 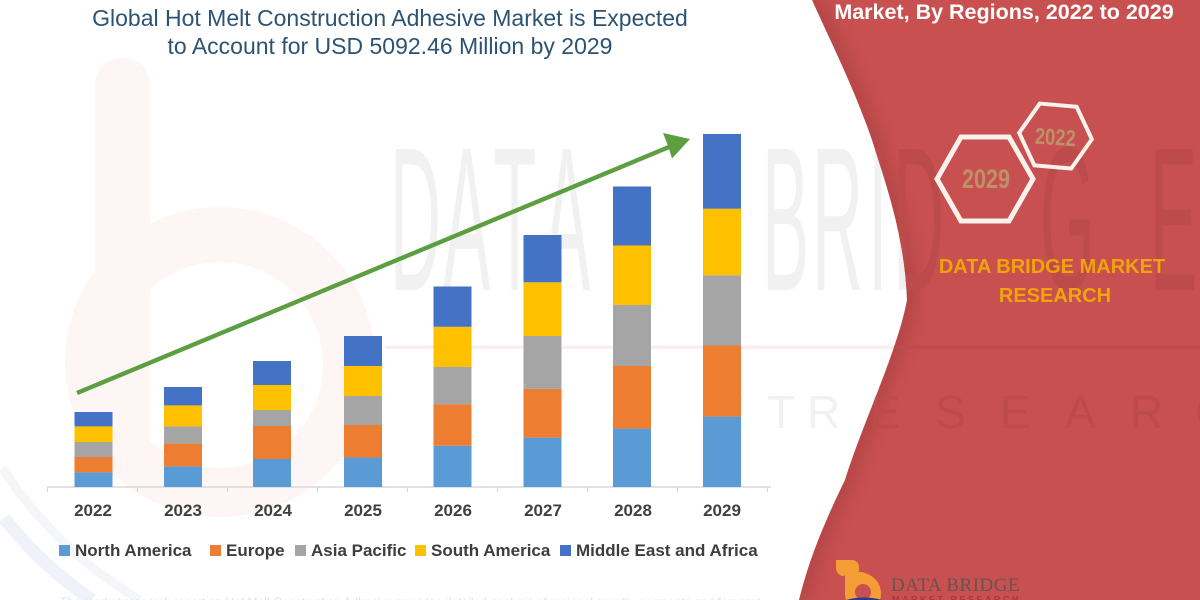 What do you see at coordinates (1055, 296) in the screenshot?
I see `svg-text: RESEARCH` at bounding box center [1055, 296].